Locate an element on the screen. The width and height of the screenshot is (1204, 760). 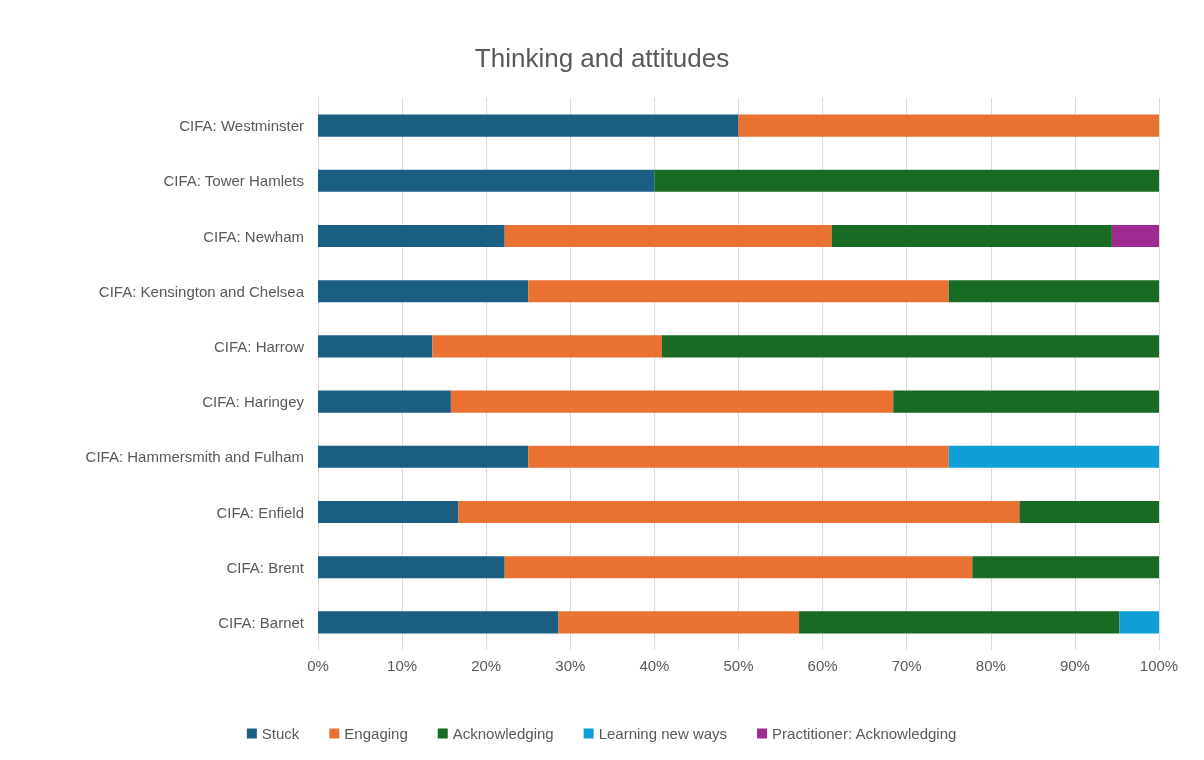
x-tick-label: 100% is located at coordinates (1159, 665).